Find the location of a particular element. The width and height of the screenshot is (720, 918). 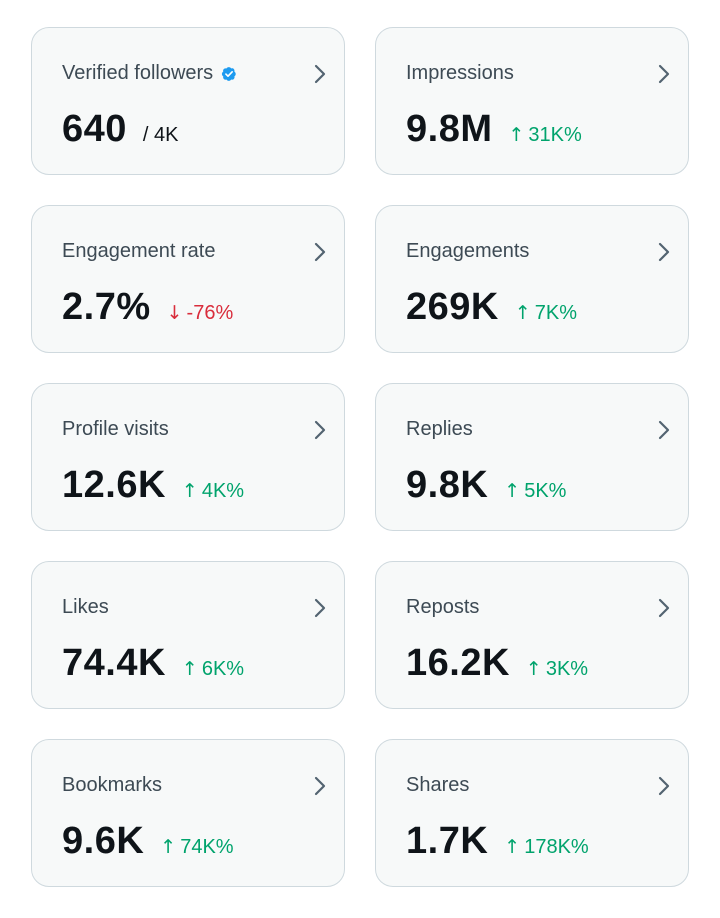

metric-change-value: 7K% is located at coordinates (556, 313).